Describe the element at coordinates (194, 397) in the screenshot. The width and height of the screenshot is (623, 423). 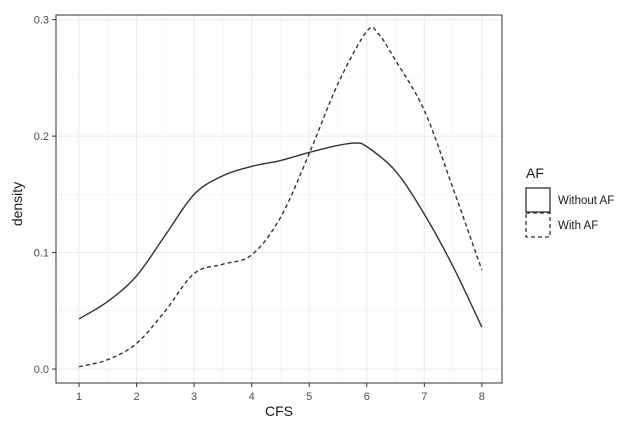
I see `x-tick-label: 3` at that location.